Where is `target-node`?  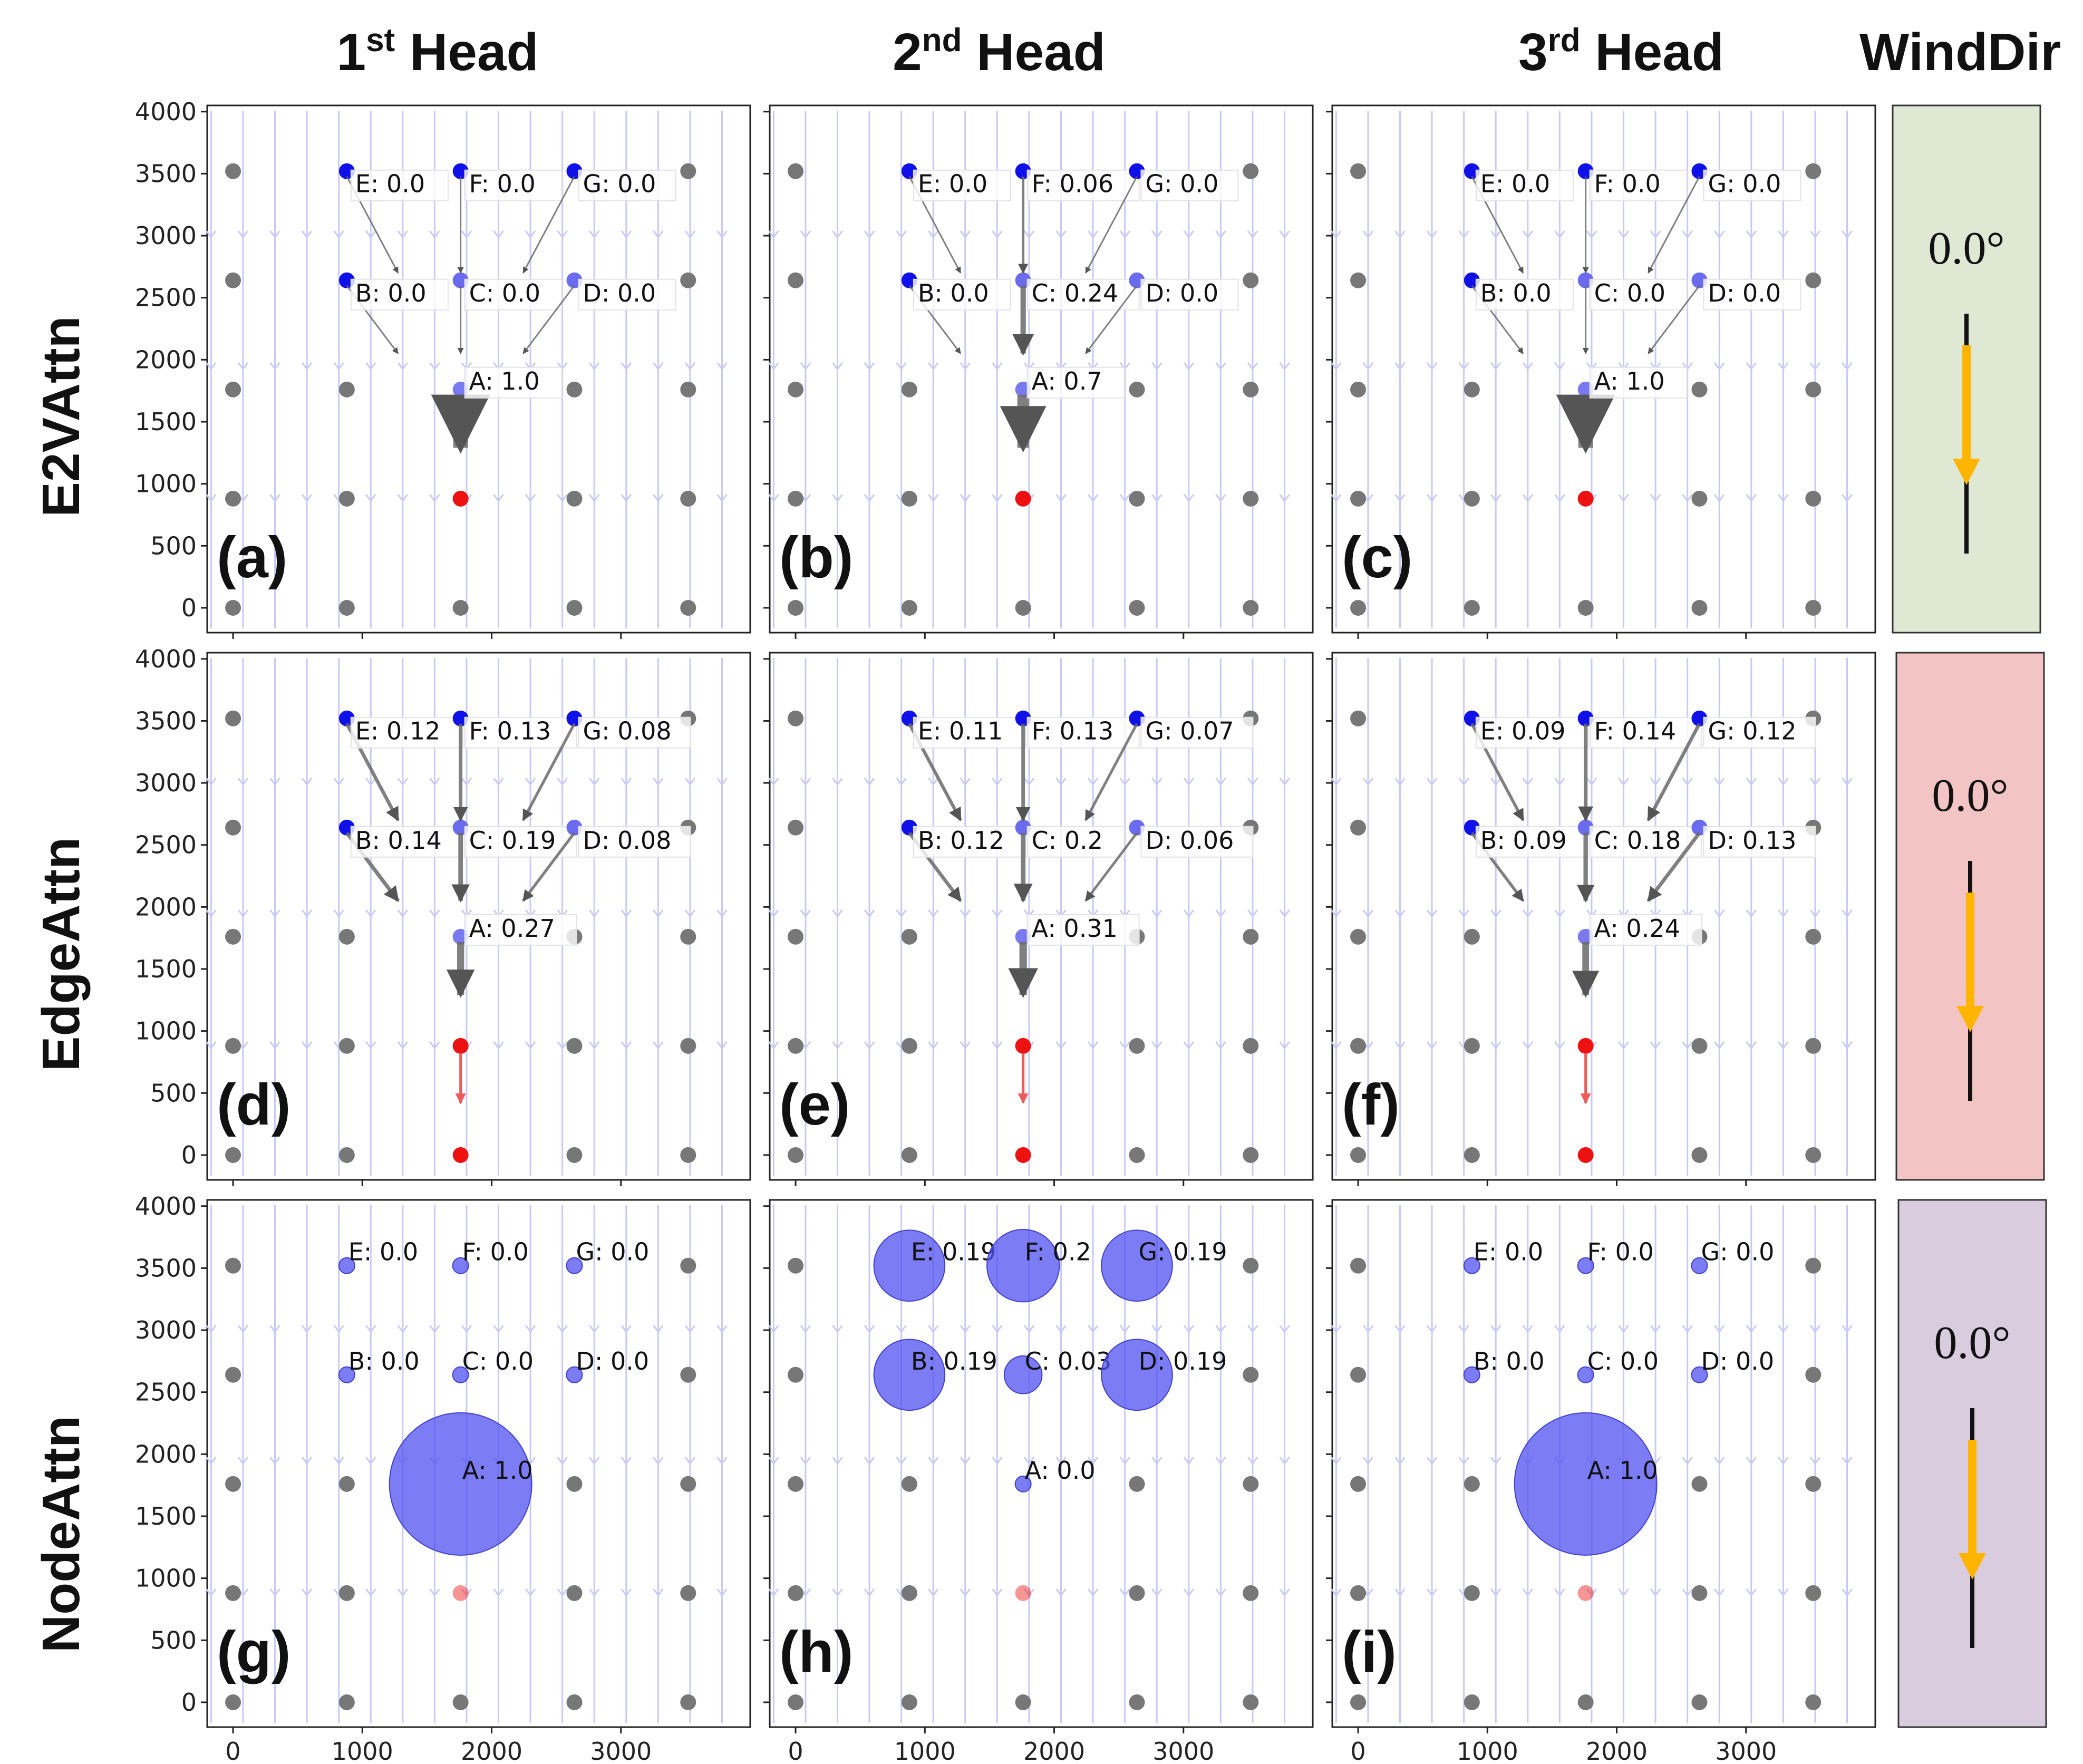
target-node is located at coordinates (461, 1046).